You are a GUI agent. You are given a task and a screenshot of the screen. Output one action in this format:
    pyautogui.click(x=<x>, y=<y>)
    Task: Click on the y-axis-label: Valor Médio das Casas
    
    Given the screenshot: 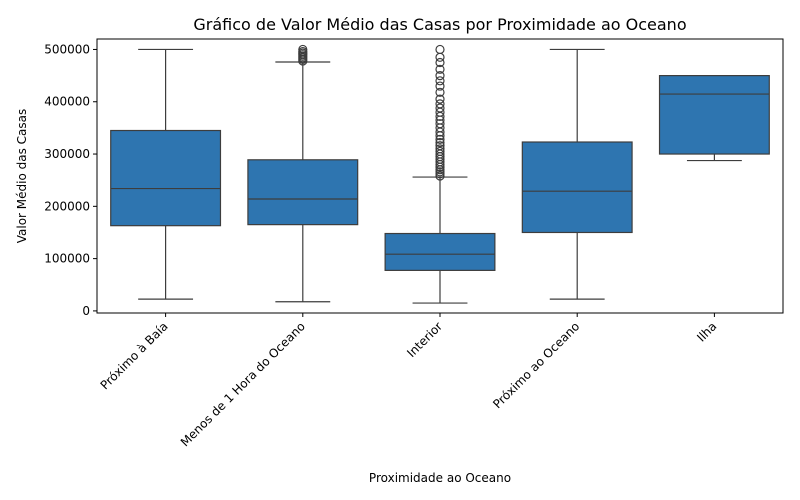 What is the action you would take?
    pyautogui.click(x=22, y=176)
    